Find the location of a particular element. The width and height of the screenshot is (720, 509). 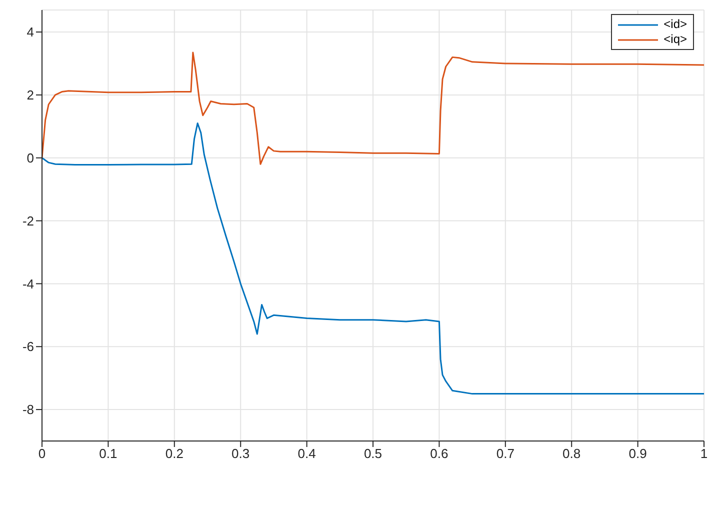

y-tick-label: 4 is located at coordinates (30, 32).